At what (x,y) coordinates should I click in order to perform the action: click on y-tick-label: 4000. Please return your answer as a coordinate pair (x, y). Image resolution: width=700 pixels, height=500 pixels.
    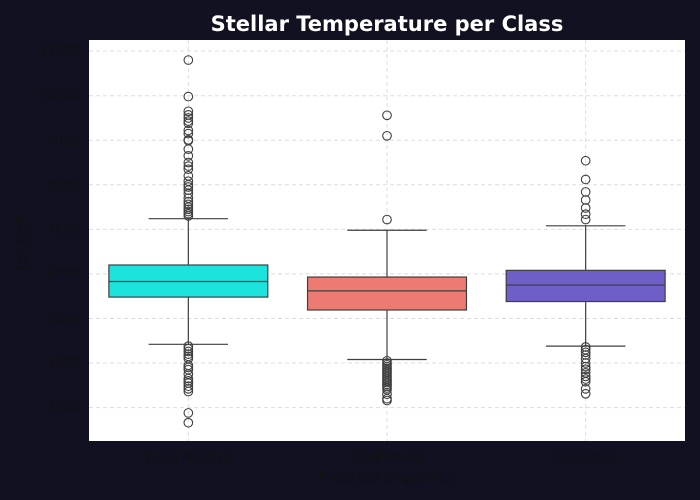
    Looking at the image, I should click on (63, 364).